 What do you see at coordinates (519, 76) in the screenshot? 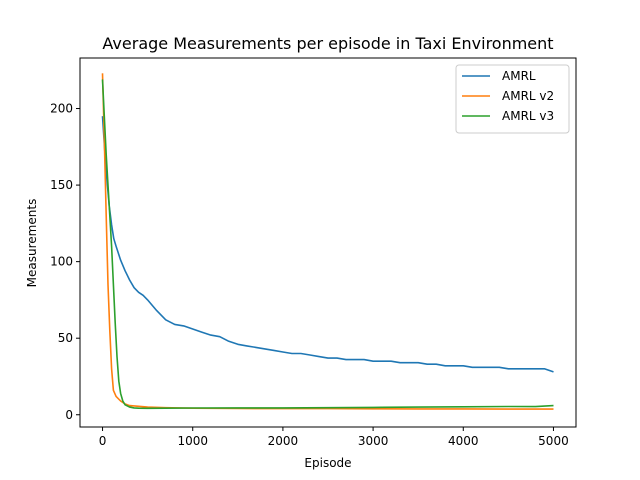
I see `legend-label: AMRL` at bounding box center [519, 76].